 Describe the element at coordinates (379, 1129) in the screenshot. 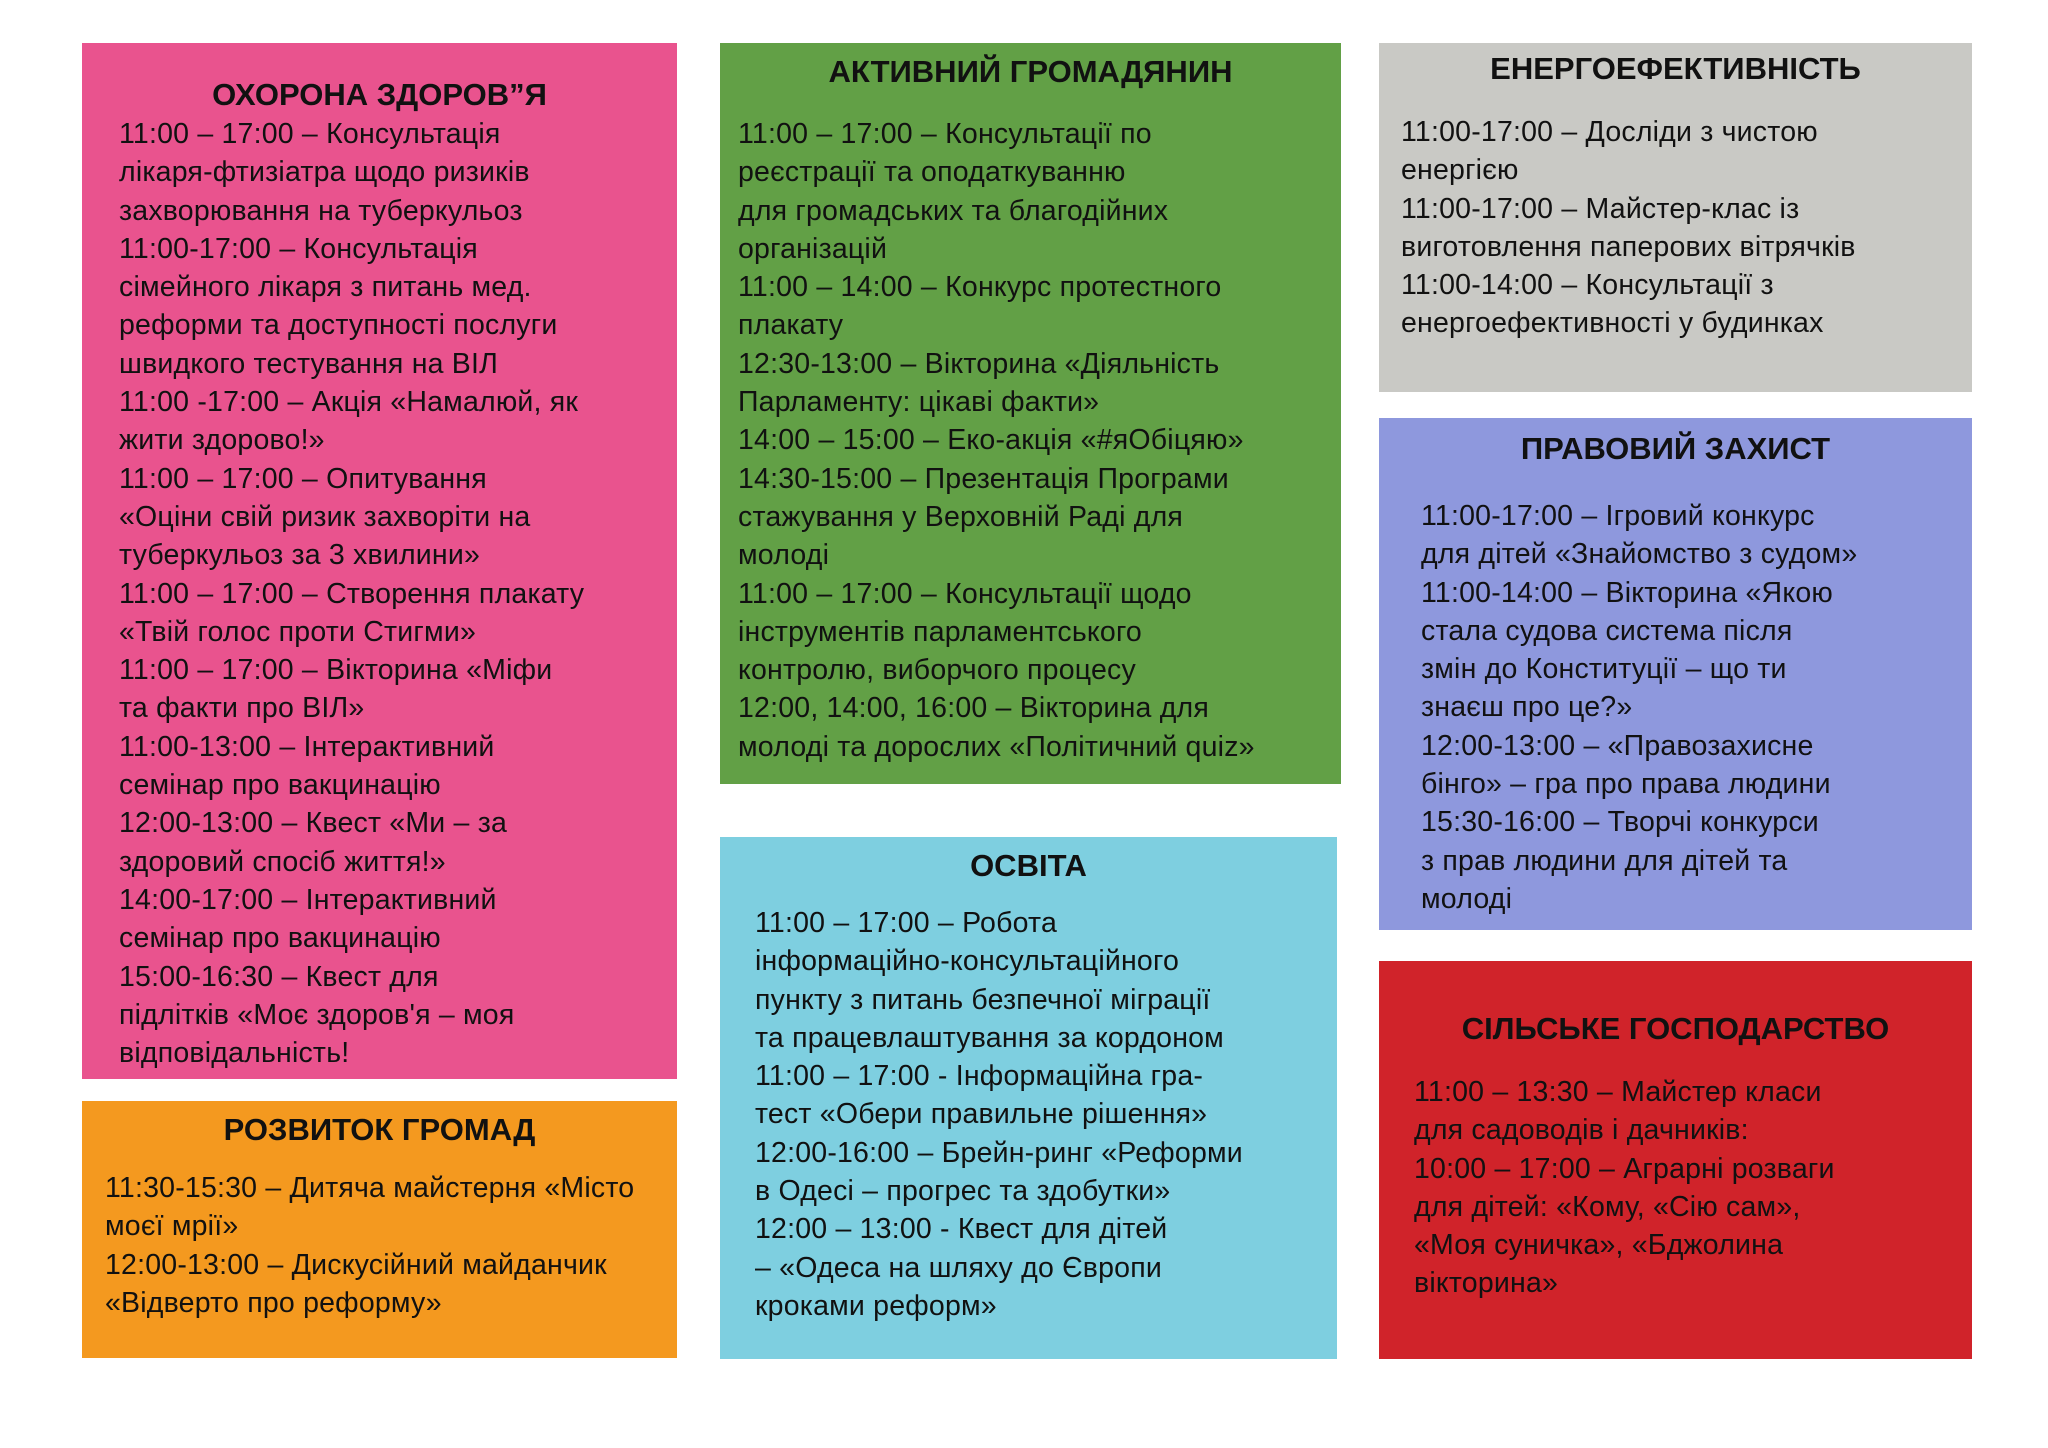

I see `section-title: РОЗВИТОК ГРОМАД` at that location.